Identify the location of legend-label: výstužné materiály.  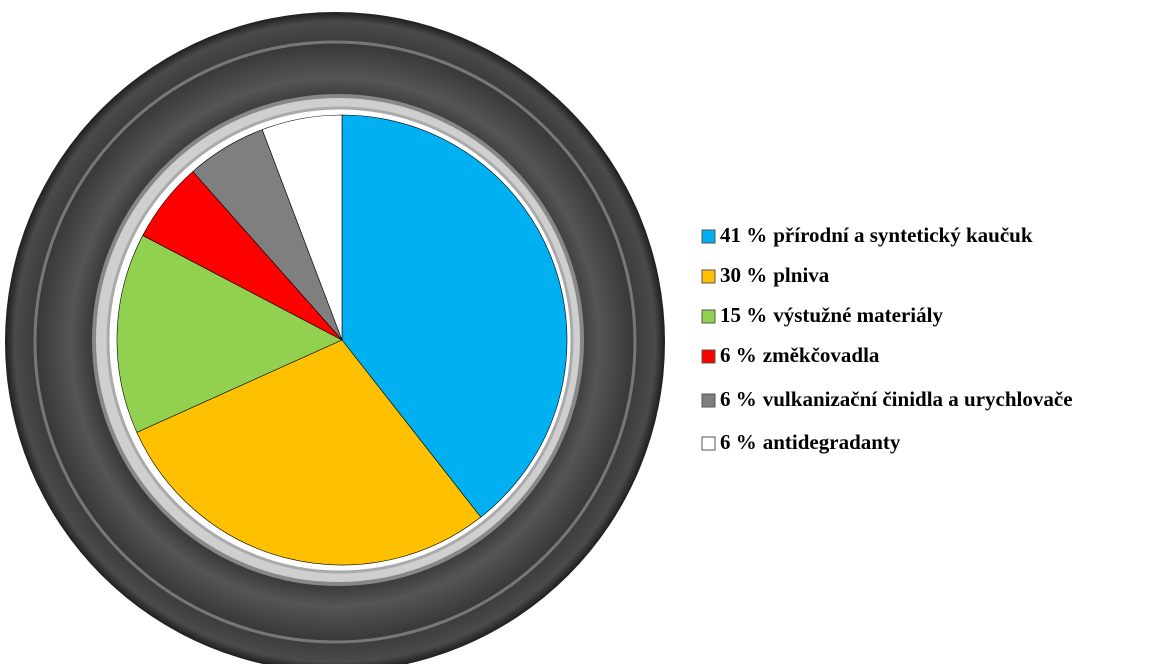
(858, 315).